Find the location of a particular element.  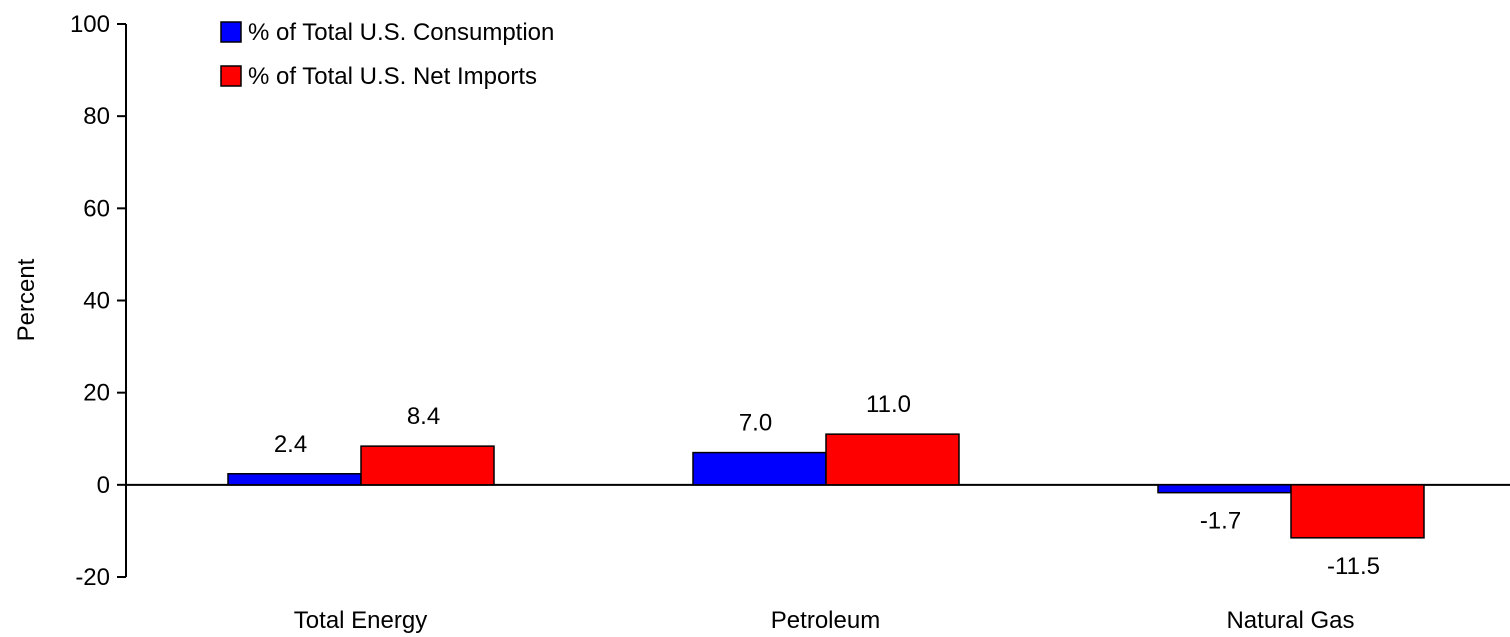

x-category-label: Natural Gas is located at coordinates (1290, 620).